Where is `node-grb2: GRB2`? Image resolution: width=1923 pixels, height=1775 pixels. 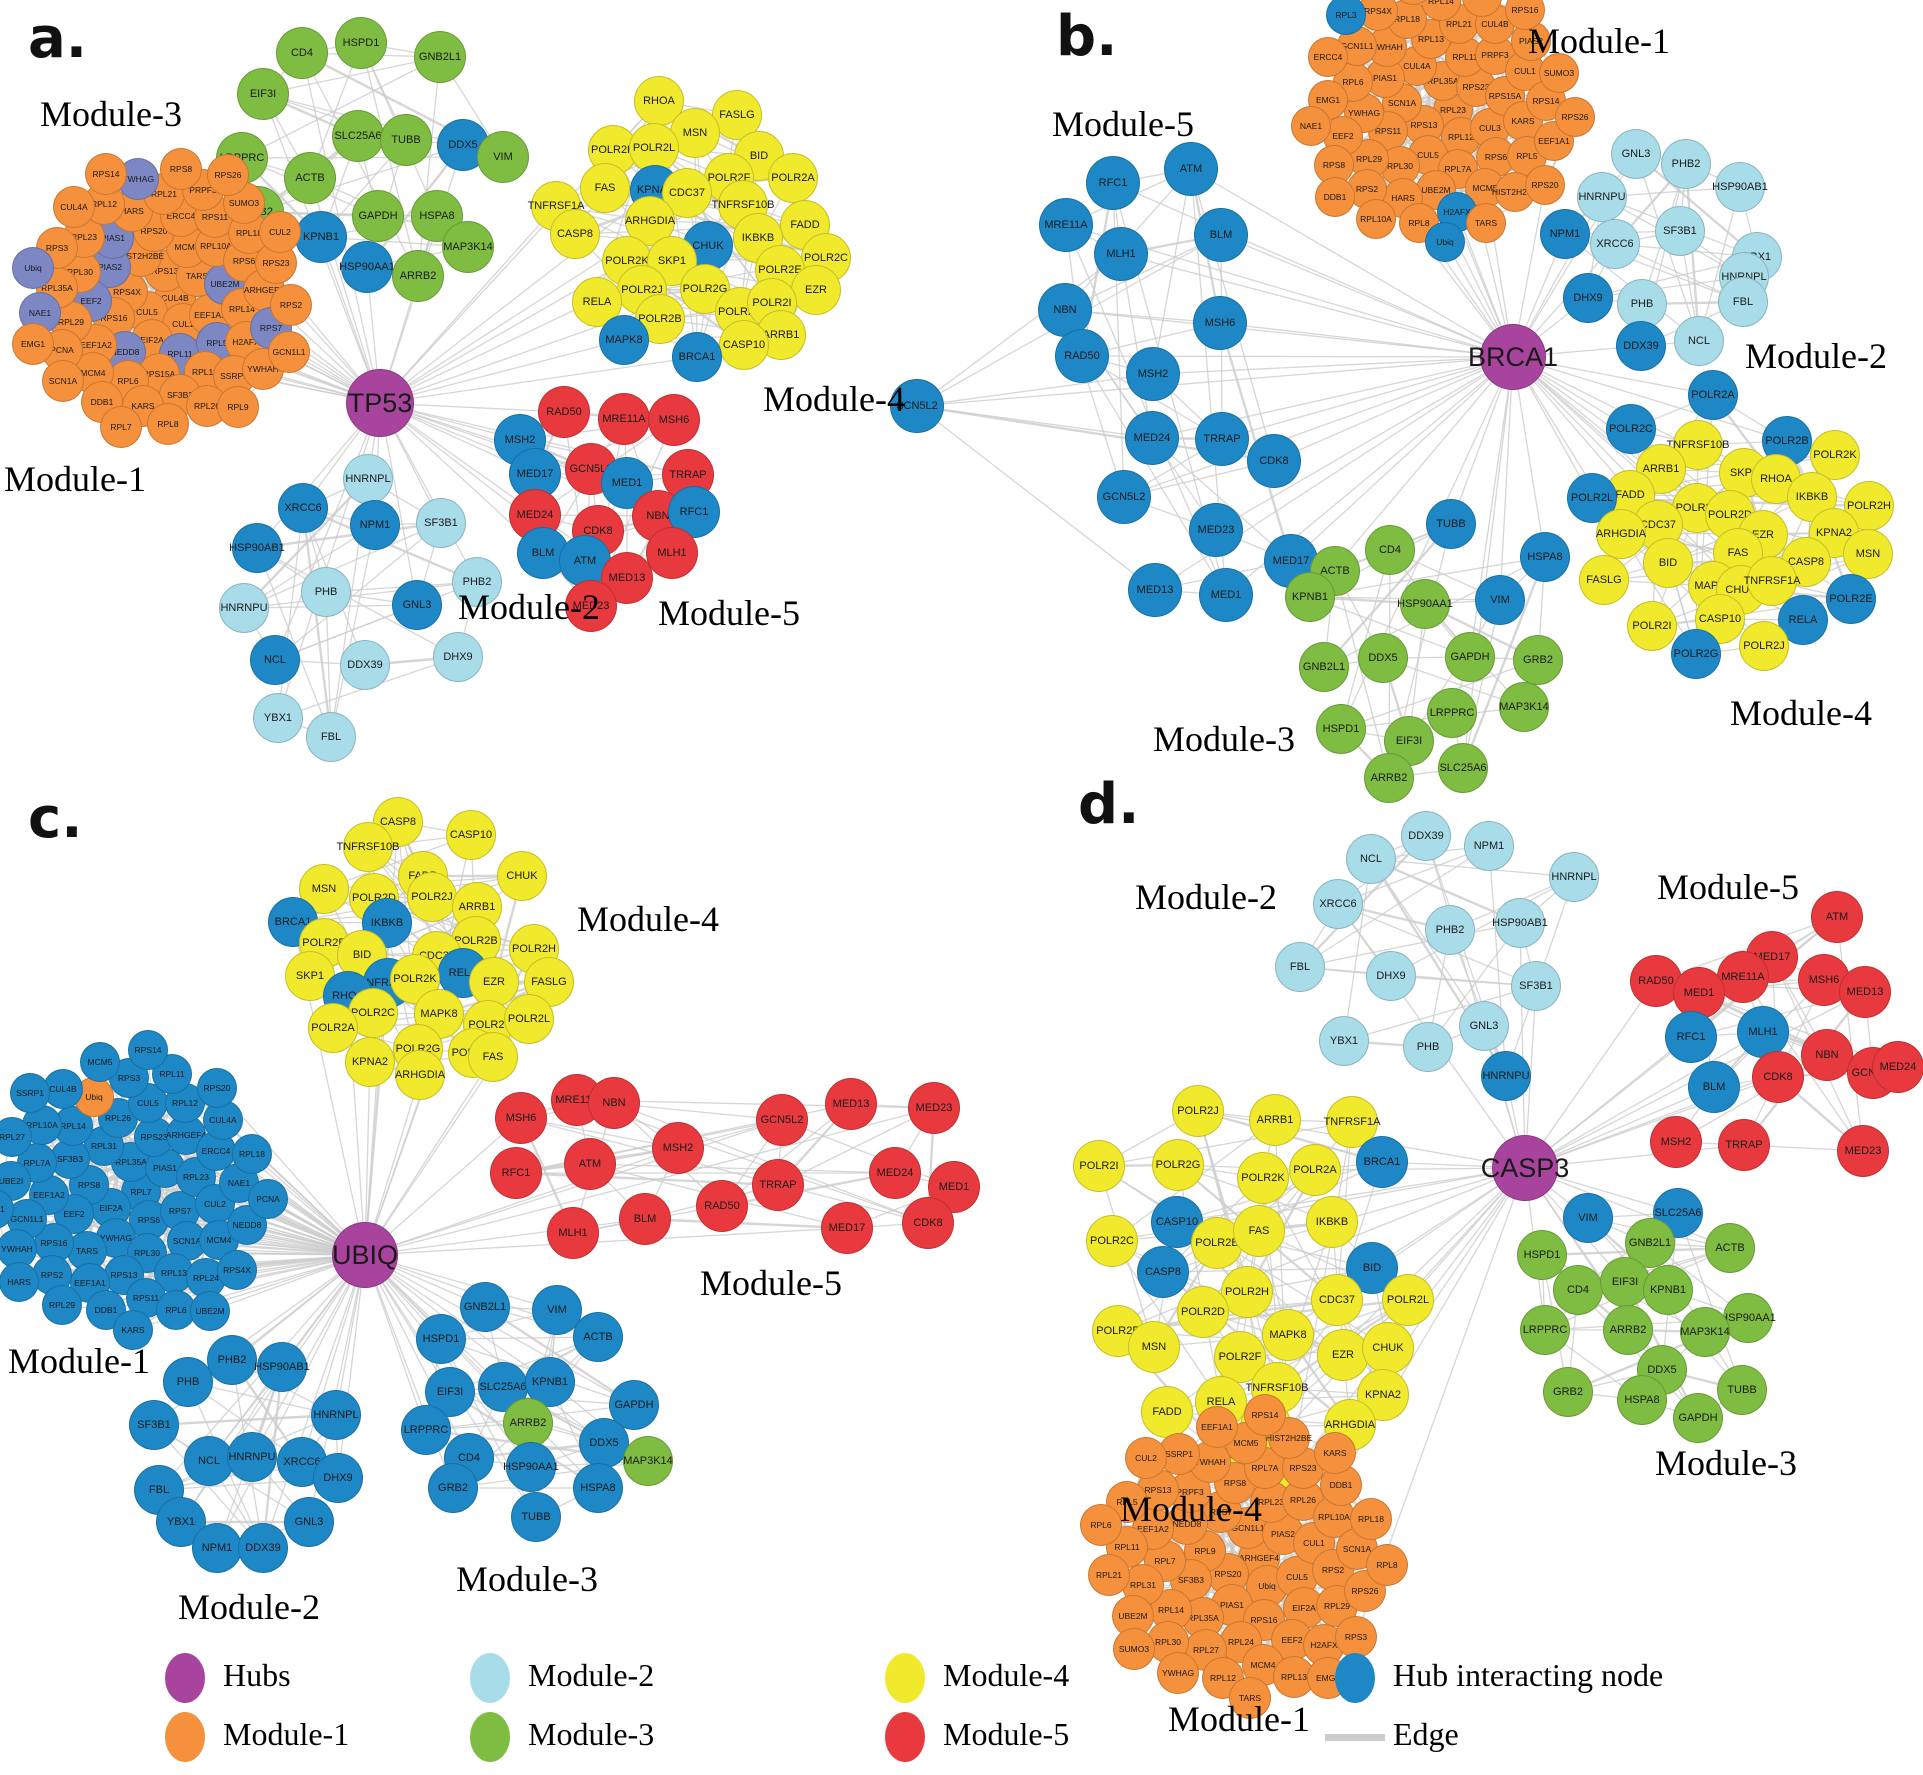
node-grb2: GRB2 is located at coordinates (1538, 660).